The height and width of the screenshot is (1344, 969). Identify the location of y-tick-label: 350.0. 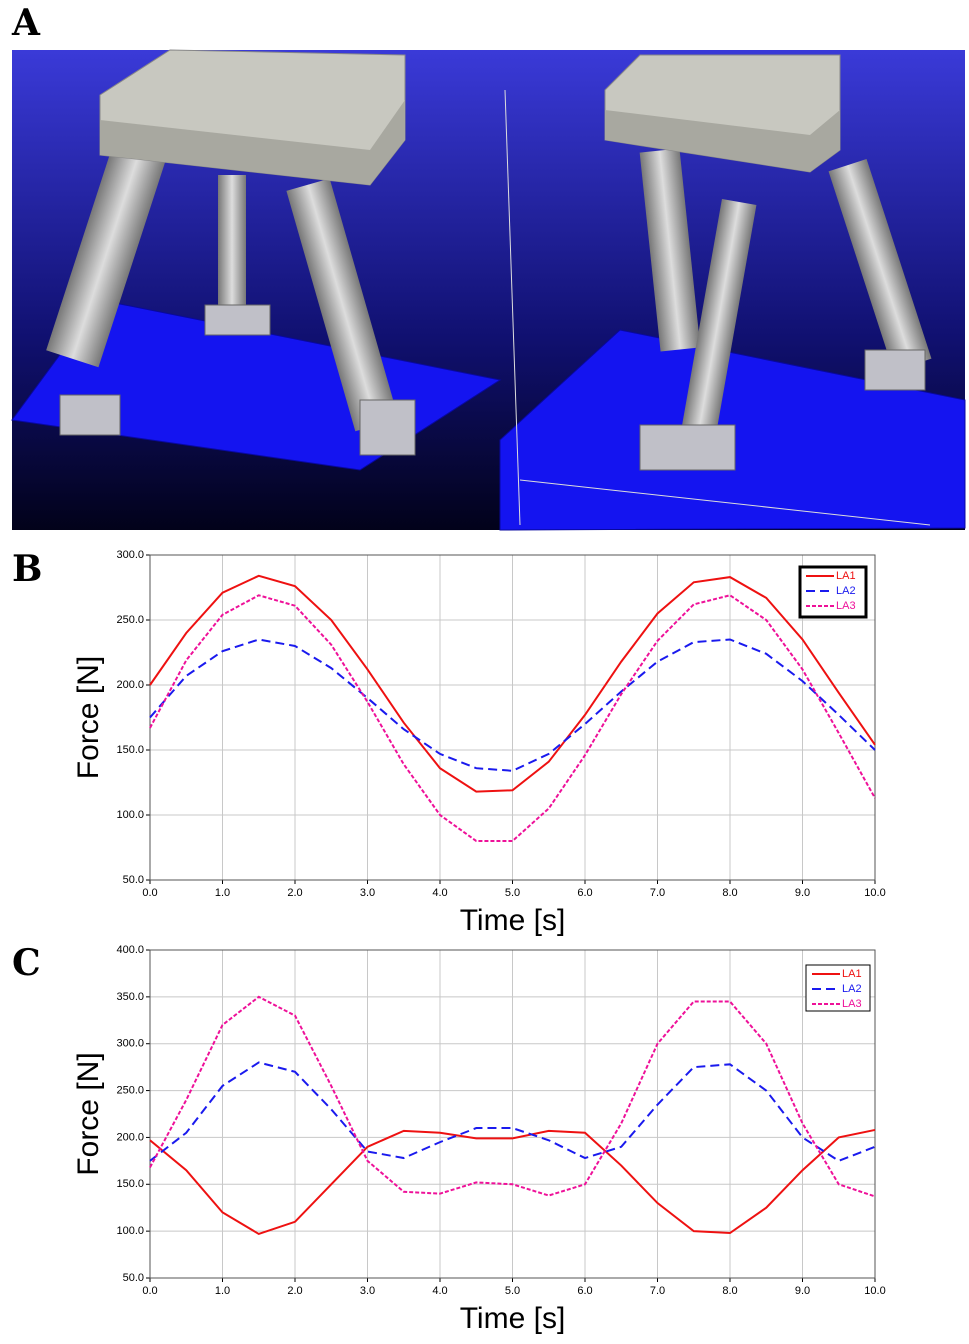
(130, 997).